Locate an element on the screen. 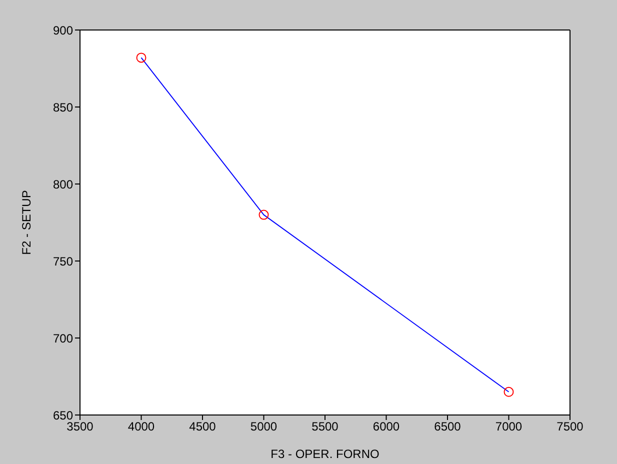 This screenshot has height=464, width=617. x-axis-title: F3 - OPER. FORNO is located at coordinates (325, 454).